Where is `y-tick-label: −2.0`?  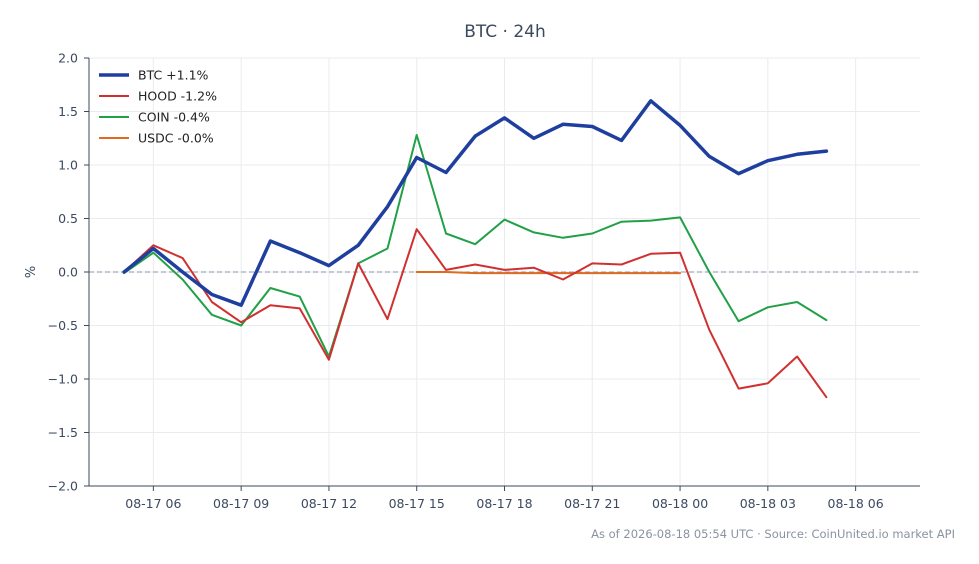
y-tick-label: −2.0 is located at coordinates (63, 486).